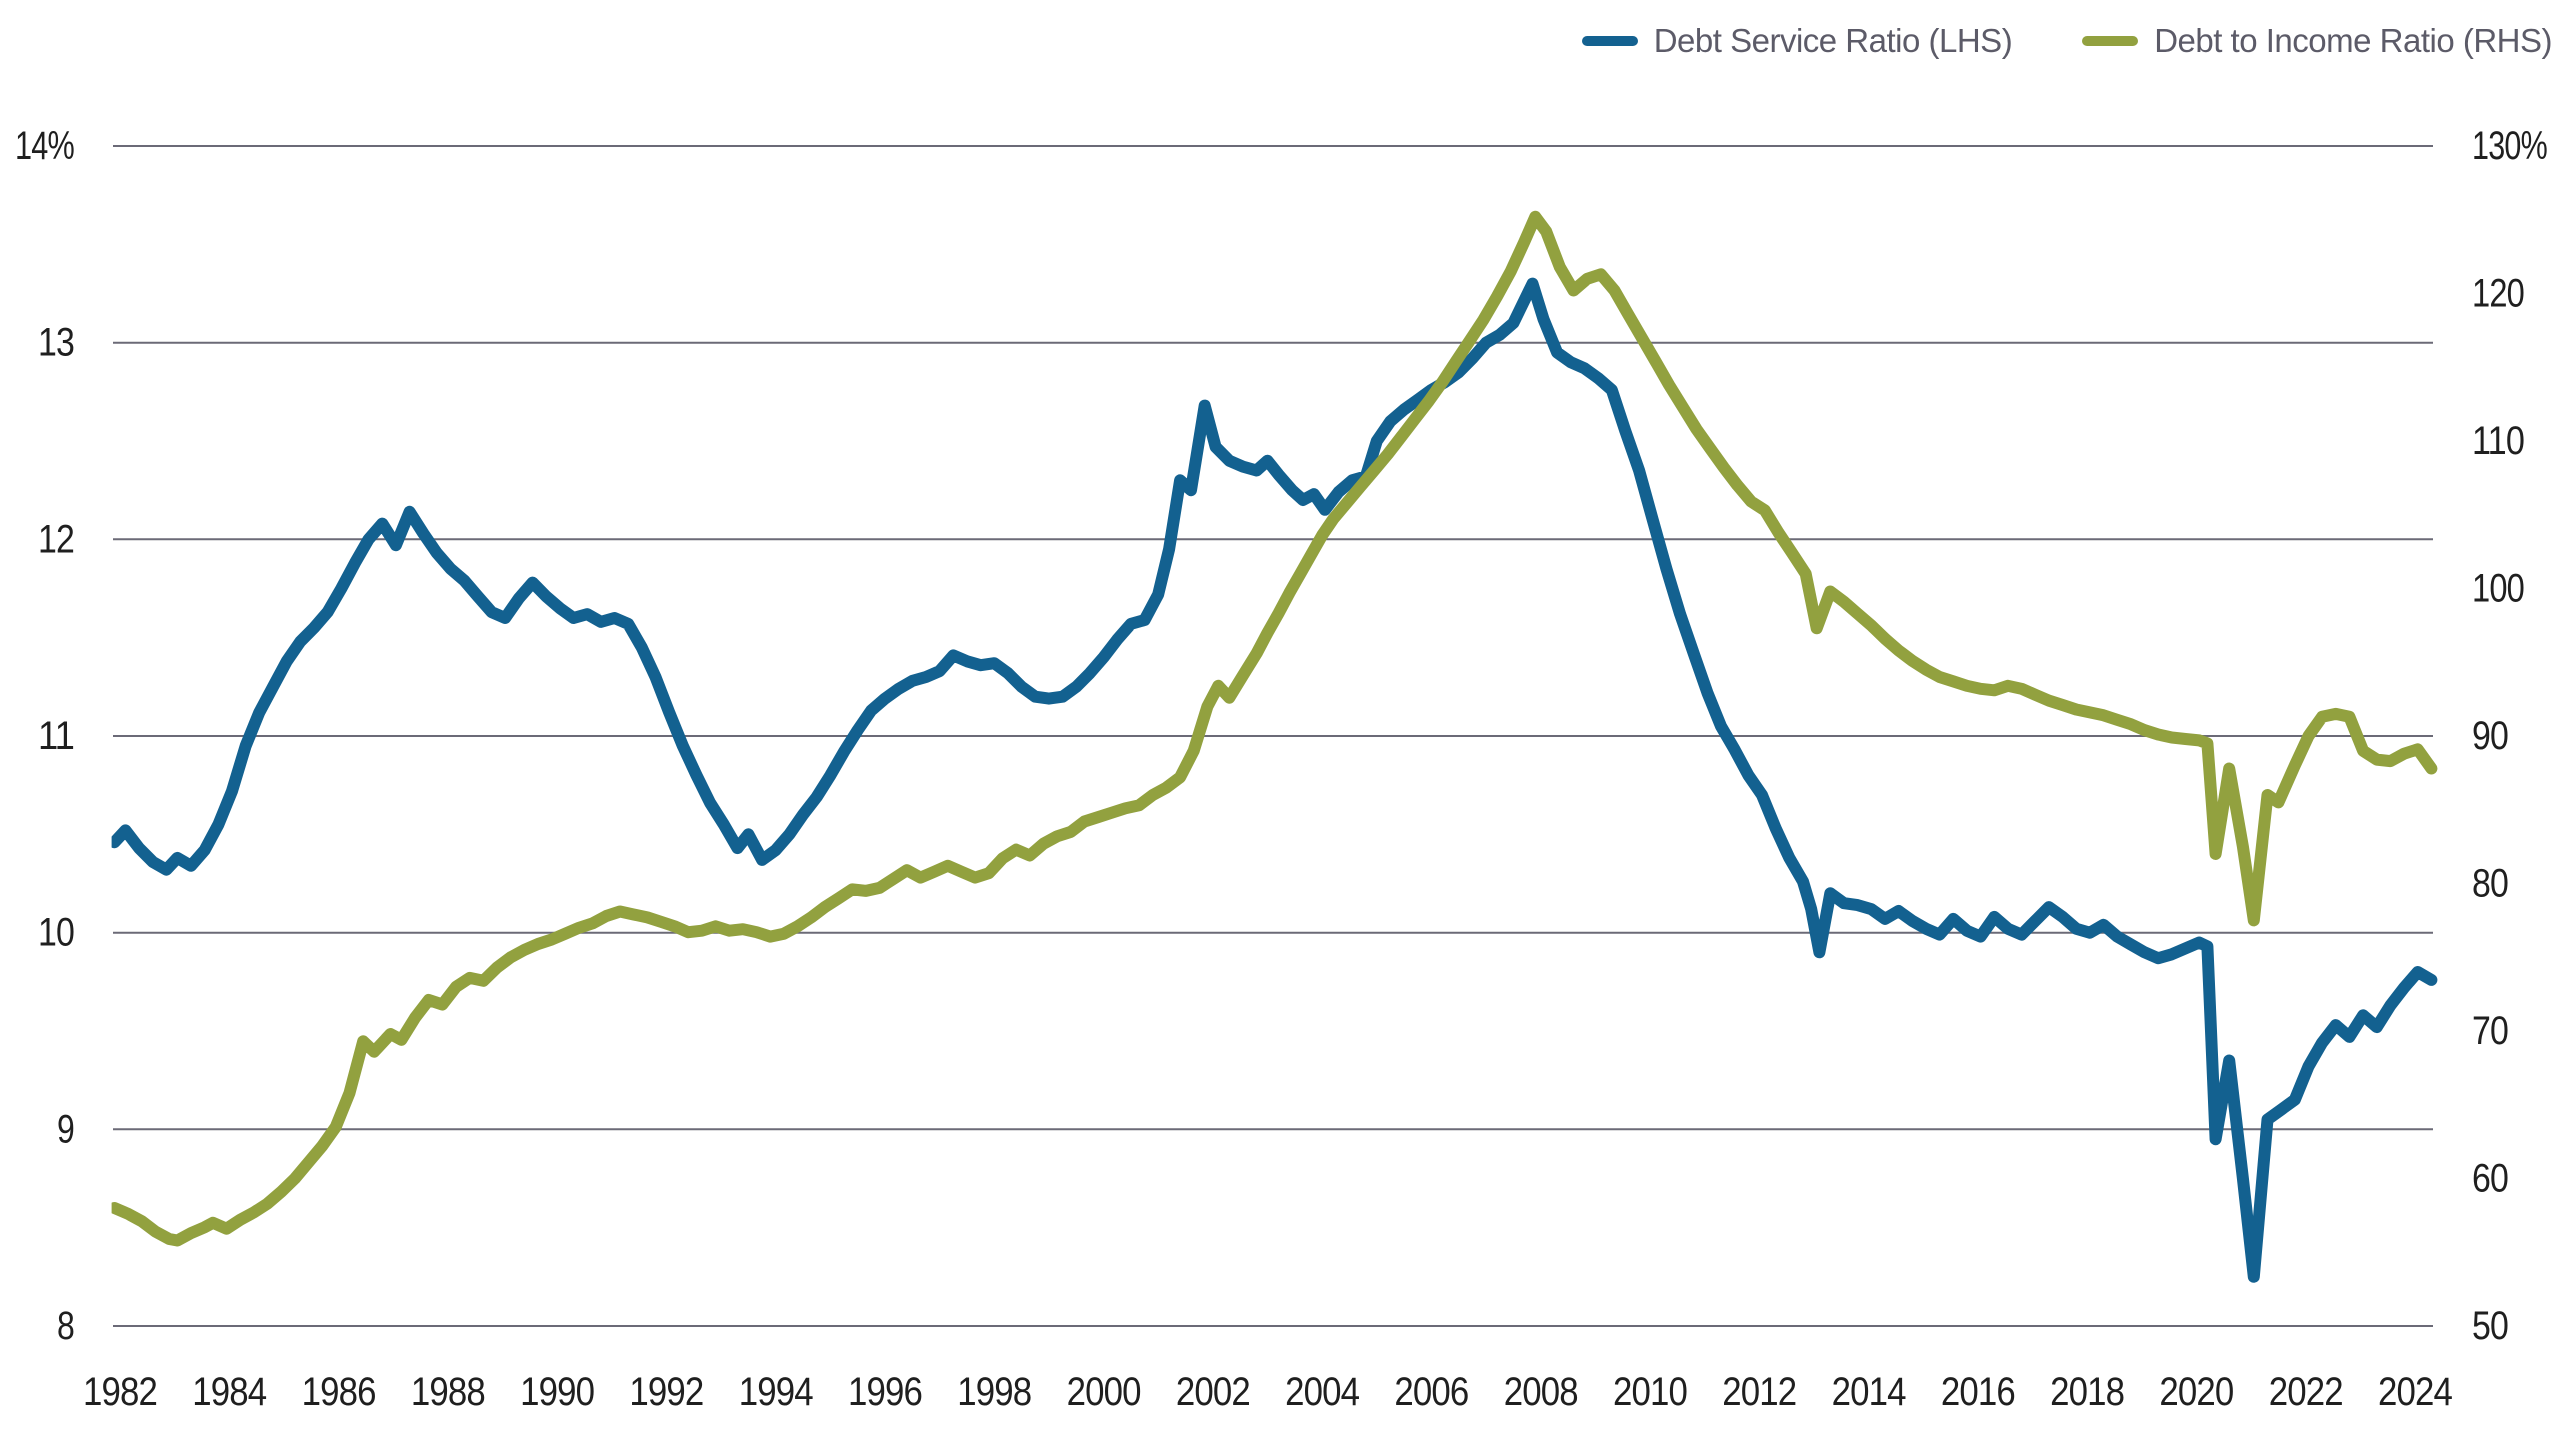 The width and height of the screenshot is (2560, 1440). Describe the element at coordinates (1322, 1392) in the screenshot. I see `x-axis-tick: 2004` at that location.